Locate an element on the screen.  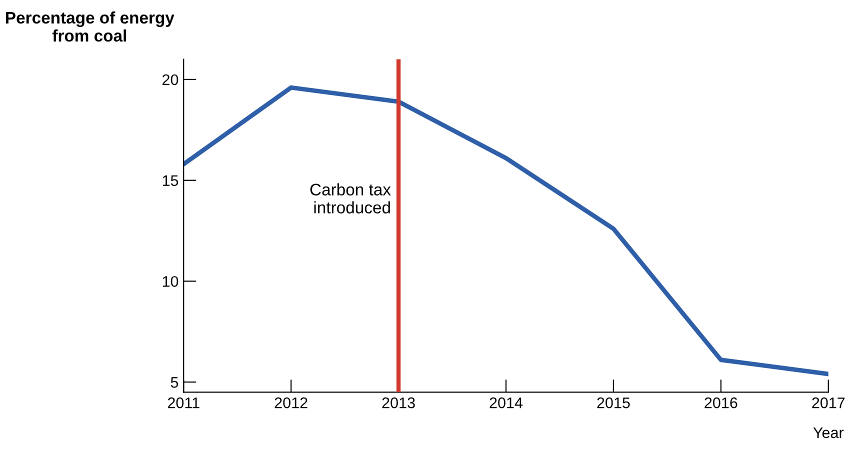
y-tick-label: 5 is located at coordinates (174, 382).